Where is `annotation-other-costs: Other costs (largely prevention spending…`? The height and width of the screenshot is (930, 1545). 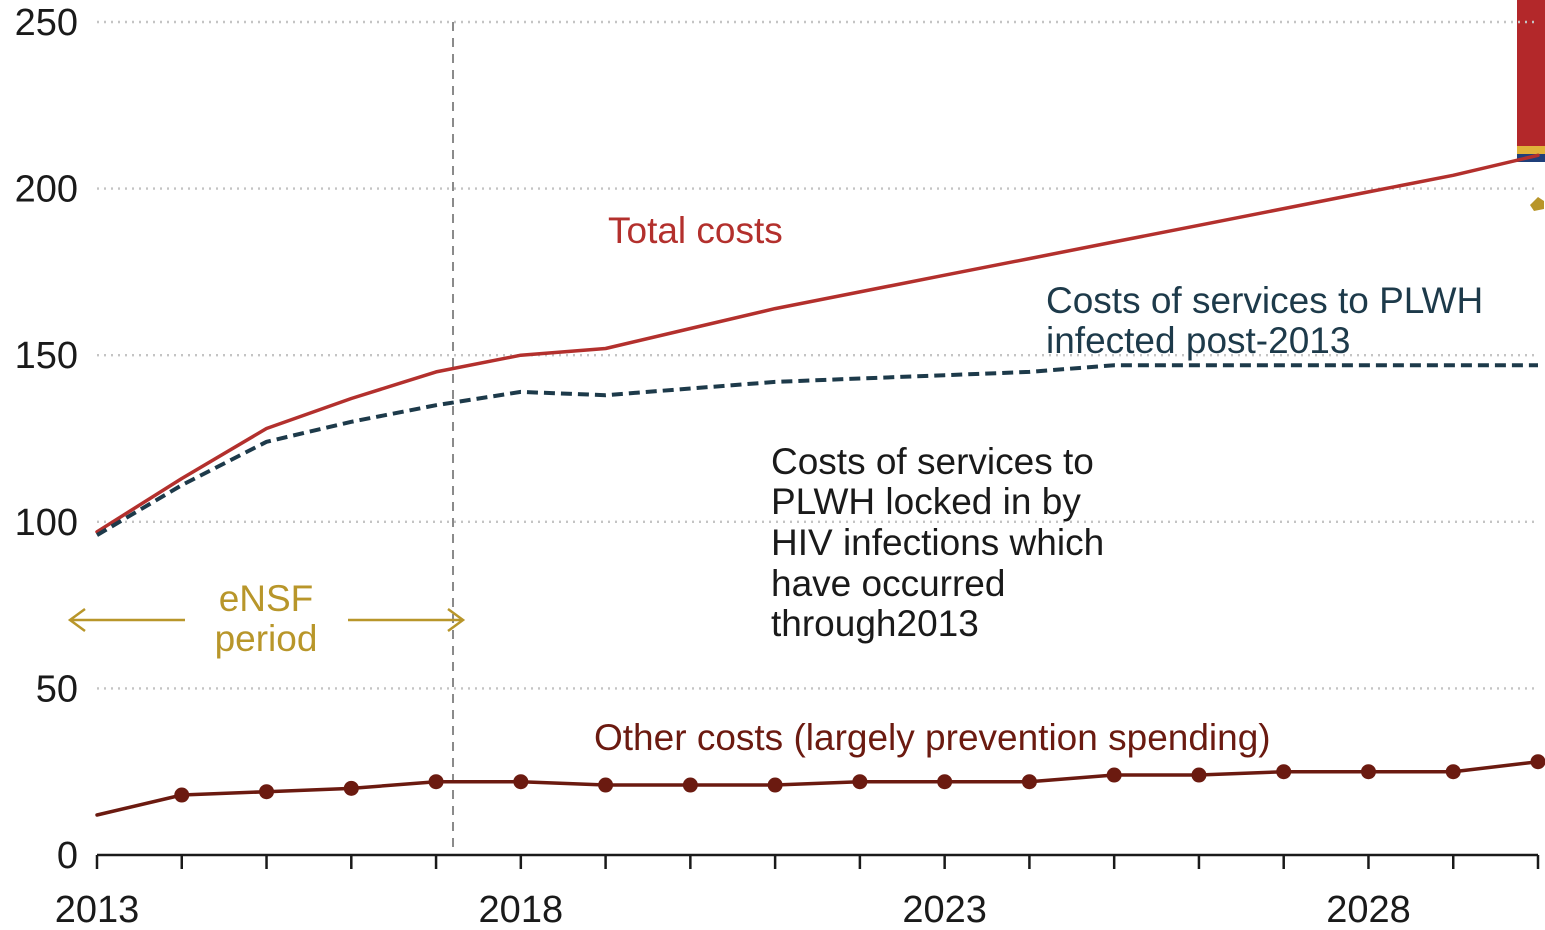 annotation-other-costs: Other costs (largely prevention spending… is located at coordinates (932, 737).